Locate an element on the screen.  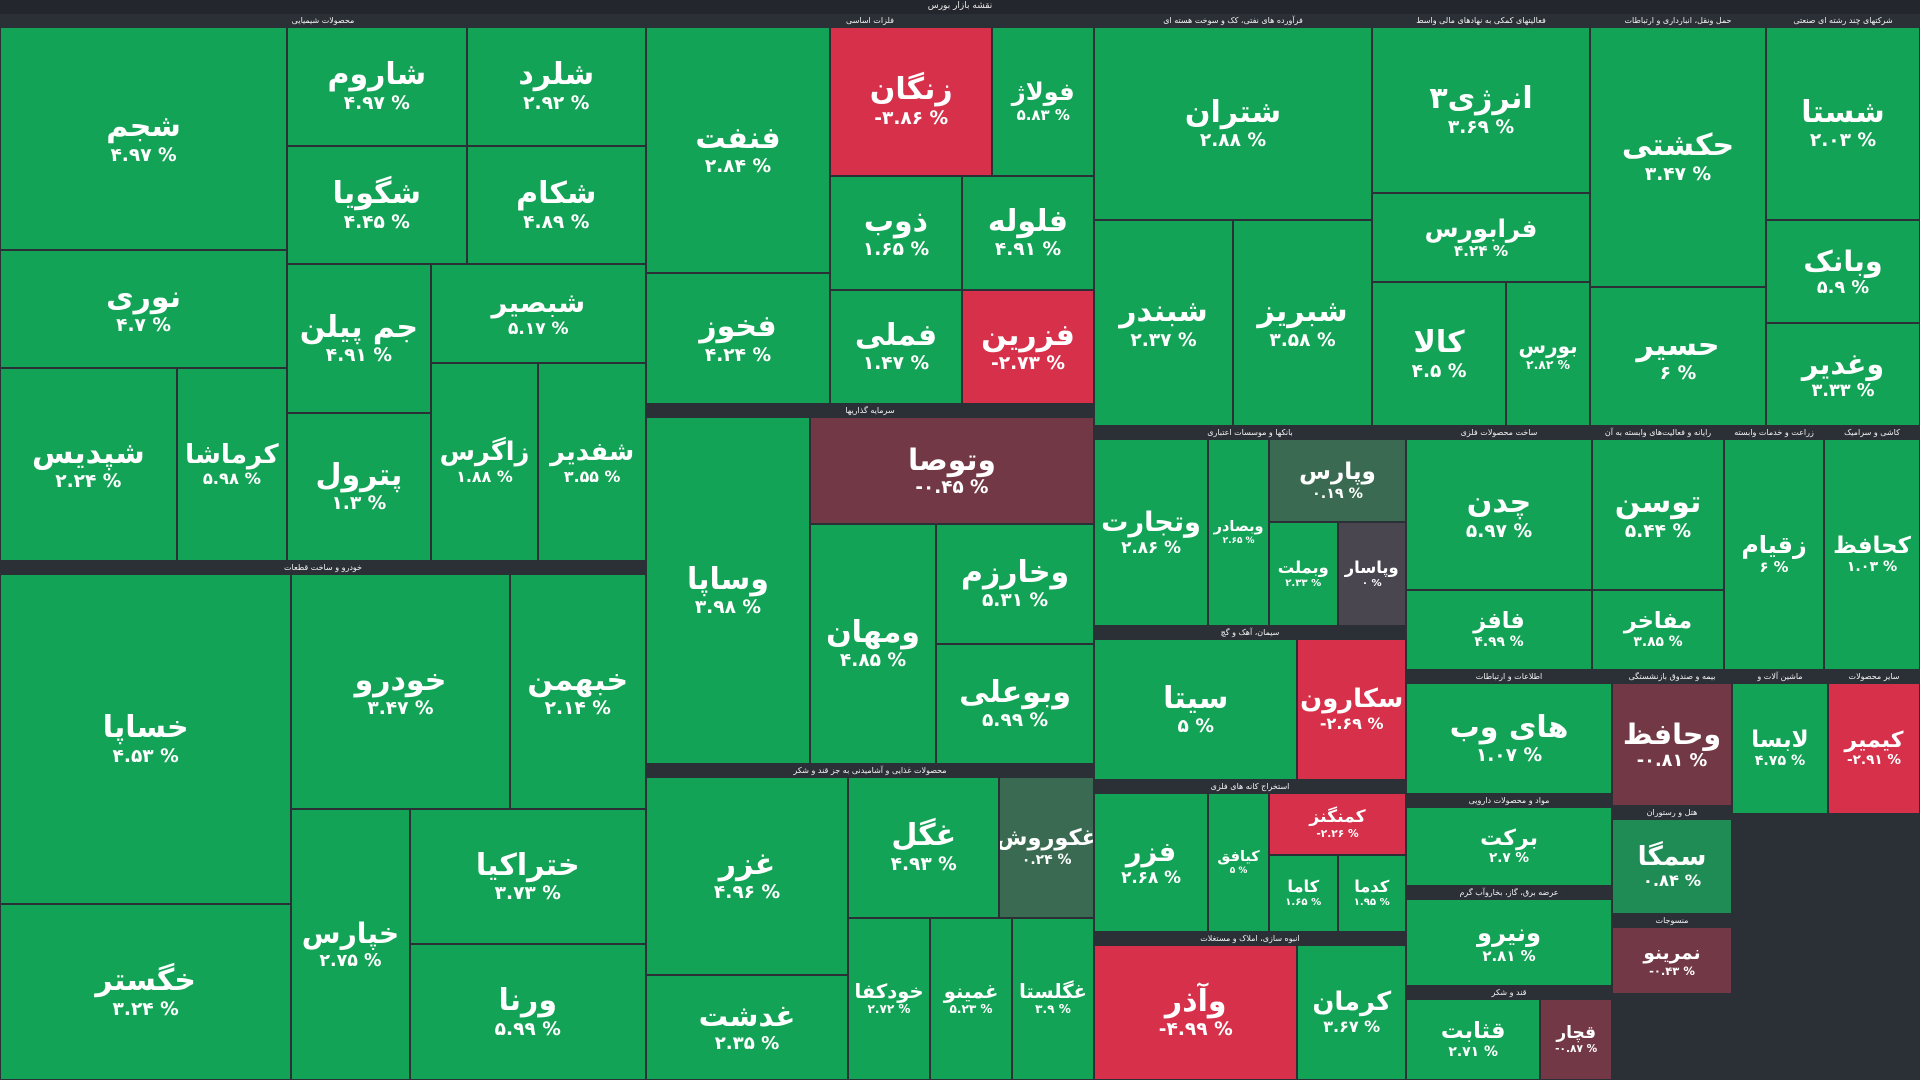
stock-change: ۴.۹۳ % is located at coordinates (923, 864).